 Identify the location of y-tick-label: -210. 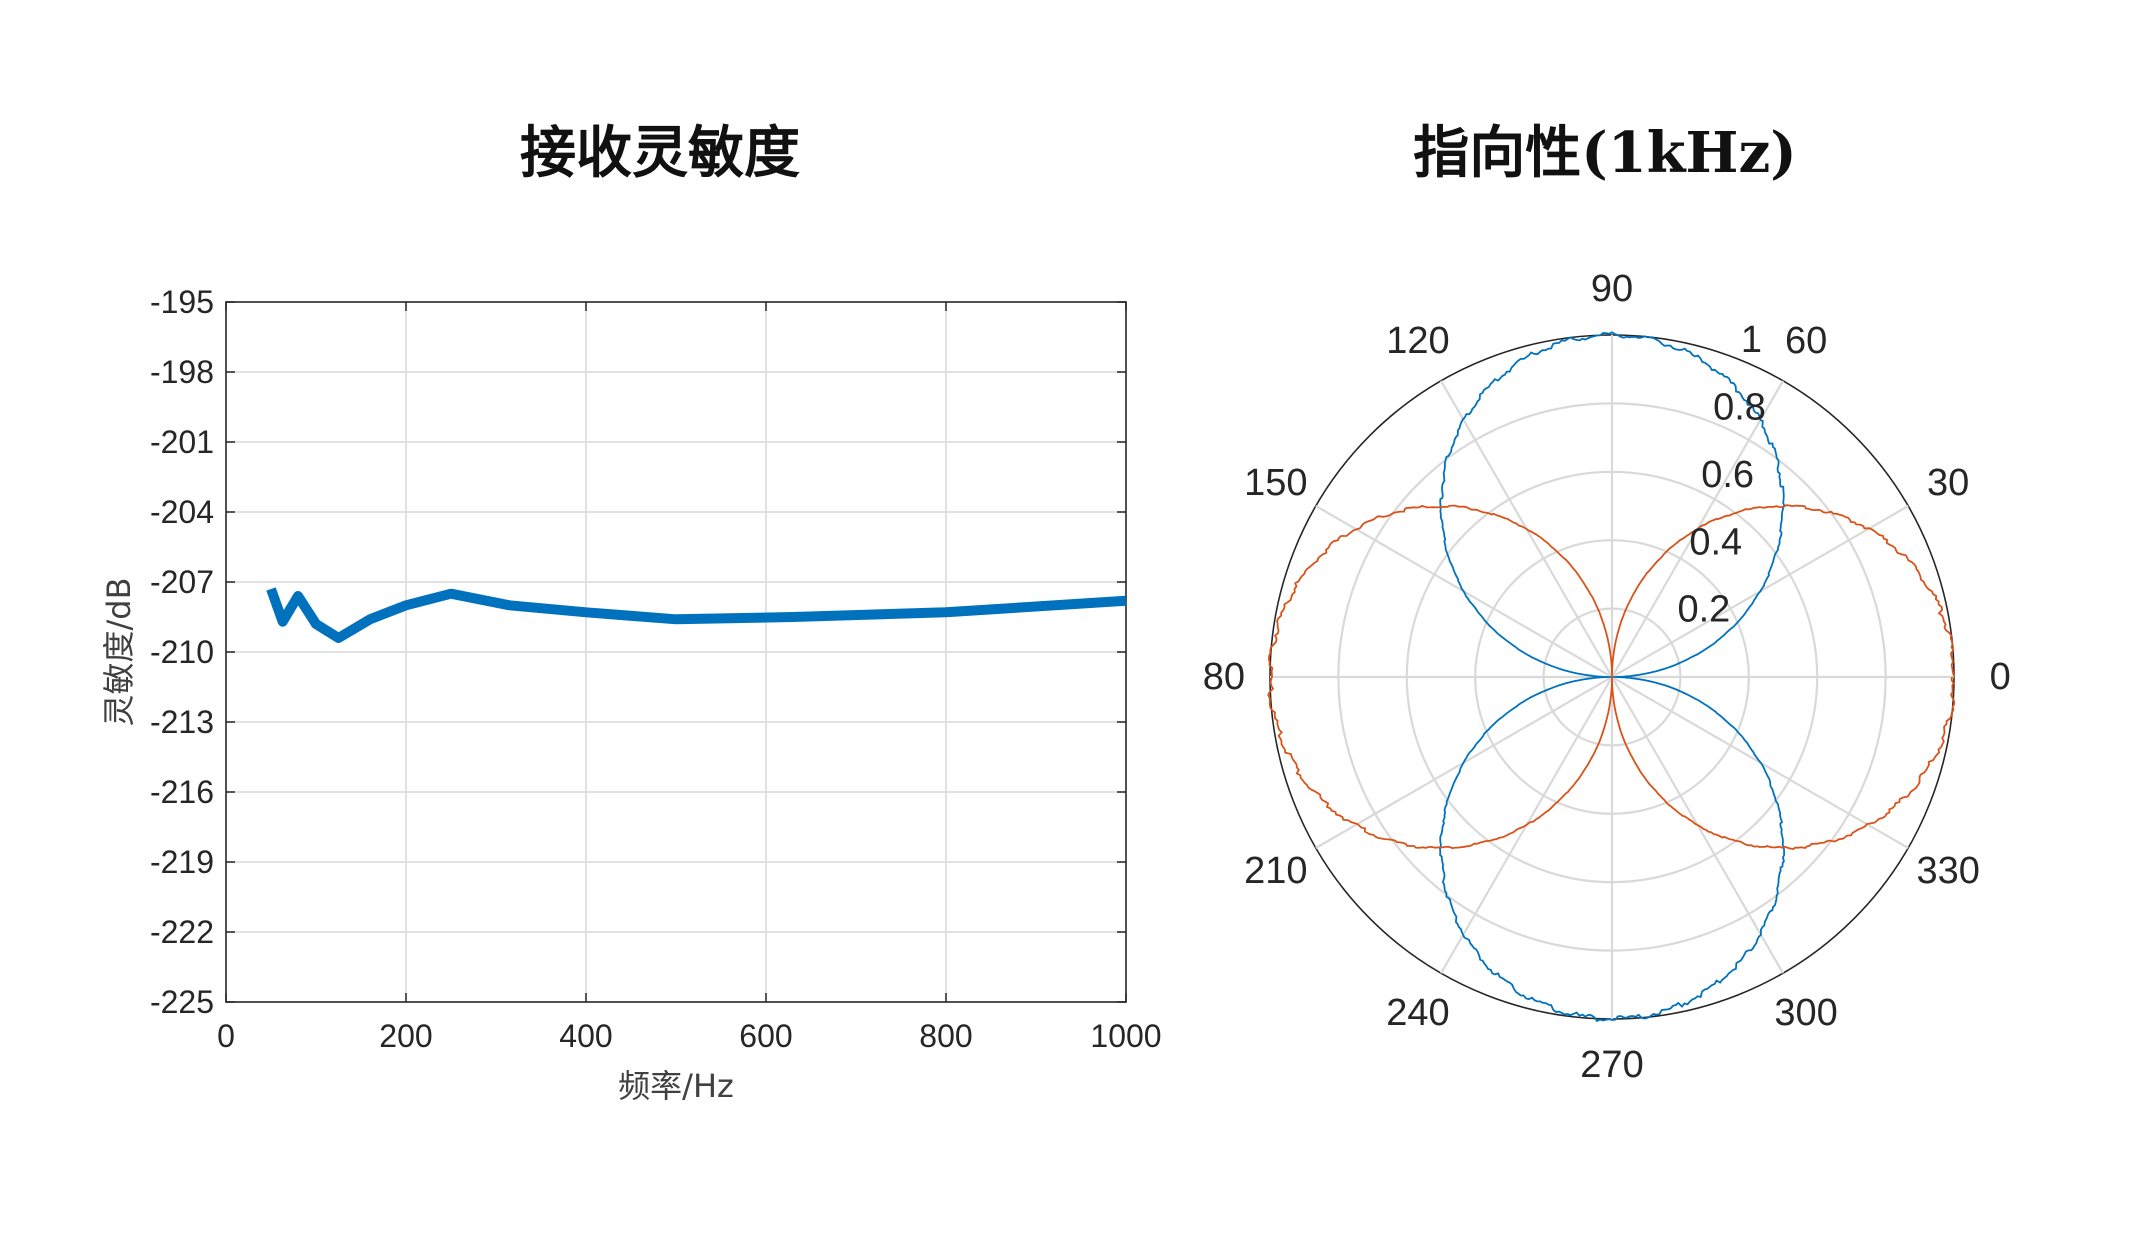
(182, 652).